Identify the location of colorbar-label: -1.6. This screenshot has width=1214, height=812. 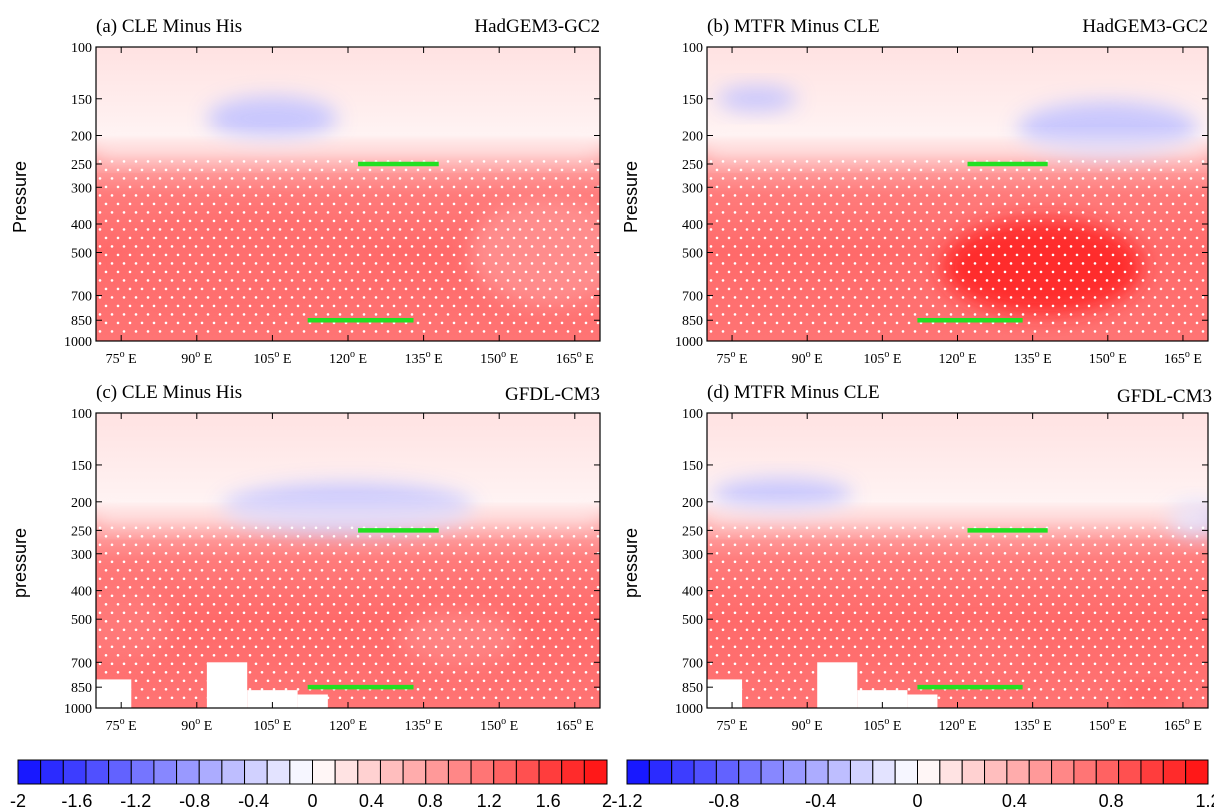
(76, 801).